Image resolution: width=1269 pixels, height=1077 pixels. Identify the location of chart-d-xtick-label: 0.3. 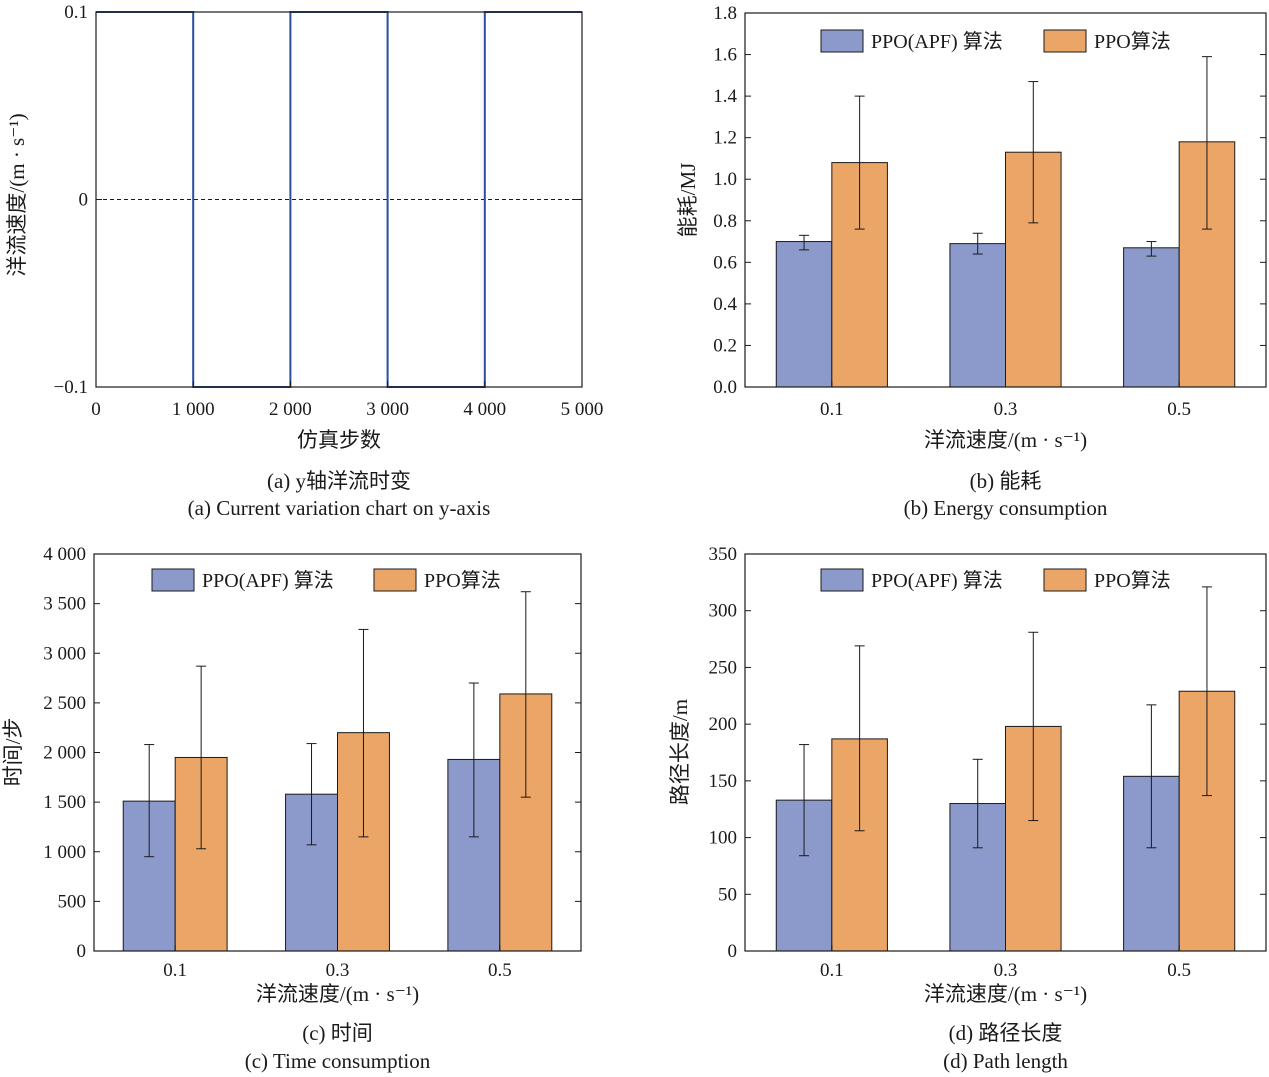
(1006, 970).